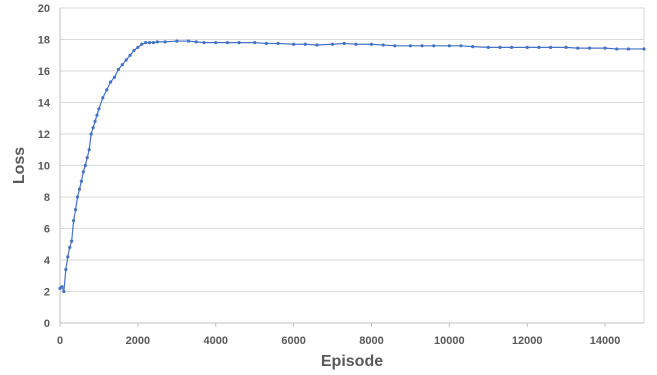 This screenshot has width=657, height=375. Describe the element at coordinates (60, 341) in the screenshot. I see `x-tick-label: 0` at that location.